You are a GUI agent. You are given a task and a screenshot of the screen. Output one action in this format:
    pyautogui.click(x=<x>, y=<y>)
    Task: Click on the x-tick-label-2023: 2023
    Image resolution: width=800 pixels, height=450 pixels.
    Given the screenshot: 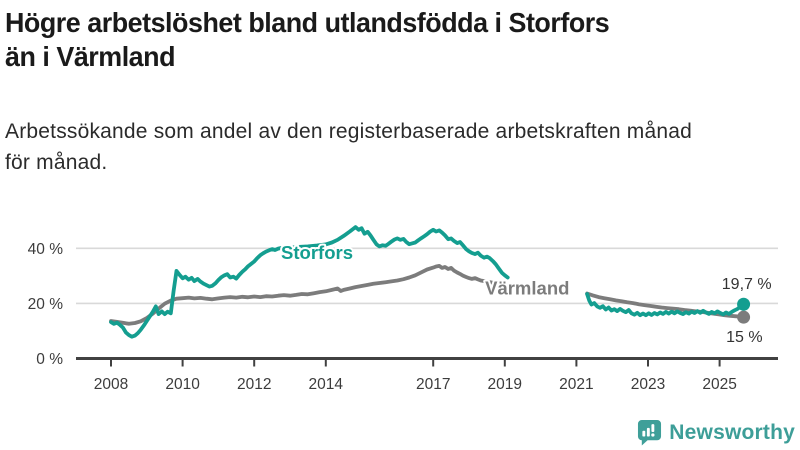 What is the action you would take?
    pyautogui.click(x=648, y=384)
    